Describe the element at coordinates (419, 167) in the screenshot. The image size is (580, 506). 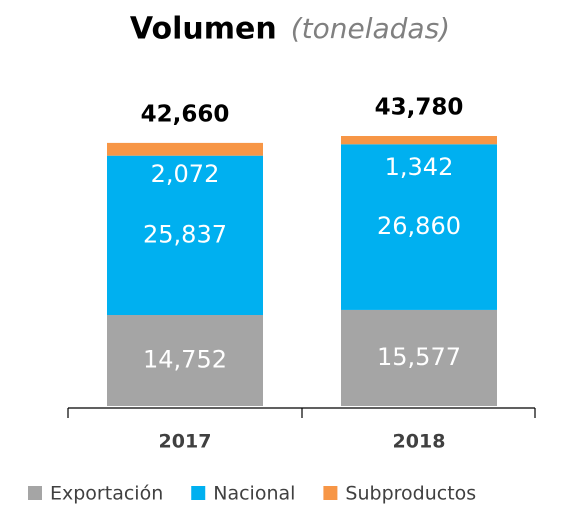
I see `value-label: 1,342` at that location.